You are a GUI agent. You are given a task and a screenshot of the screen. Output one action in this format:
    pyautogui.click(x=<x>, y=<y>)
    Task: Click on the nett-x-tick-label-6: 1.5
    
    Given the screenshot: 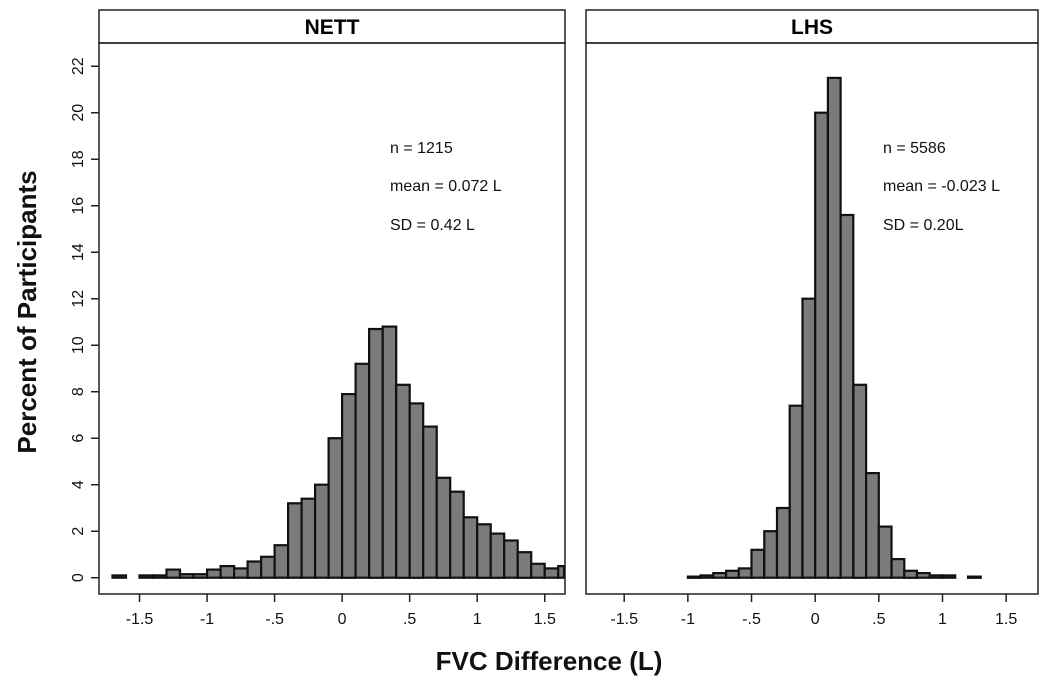 What is the action you would take?
    pyautogui.click(x=545, y=619)
    